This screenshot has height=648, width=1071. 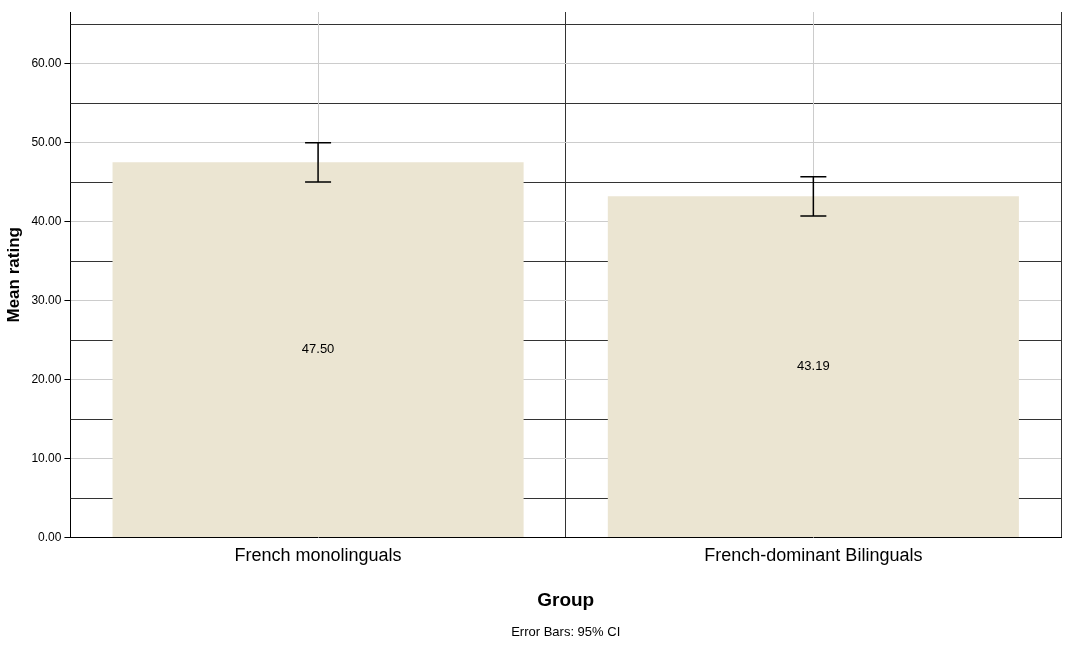 I want to click on x-axis-title: Group, so click(x=566, y=599).